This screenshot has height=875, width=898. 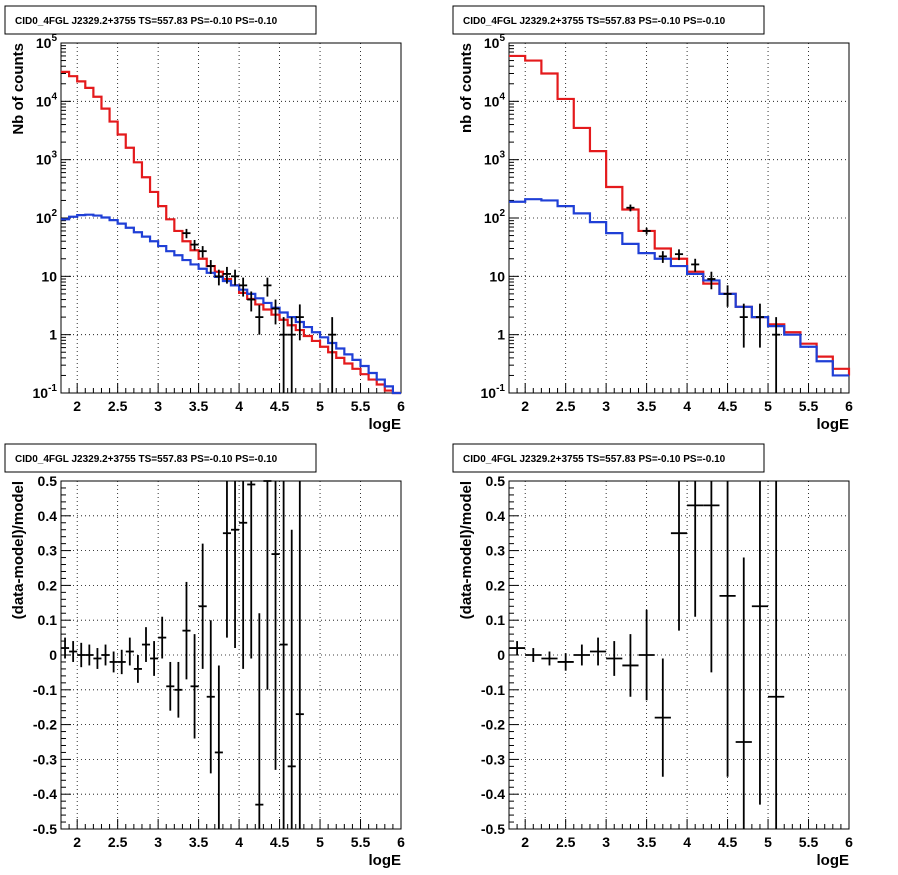 What do you see at coordinates (53, 335) in the screenshot?
I see `y-tick-label: 1` at bounding box center [53, 335].